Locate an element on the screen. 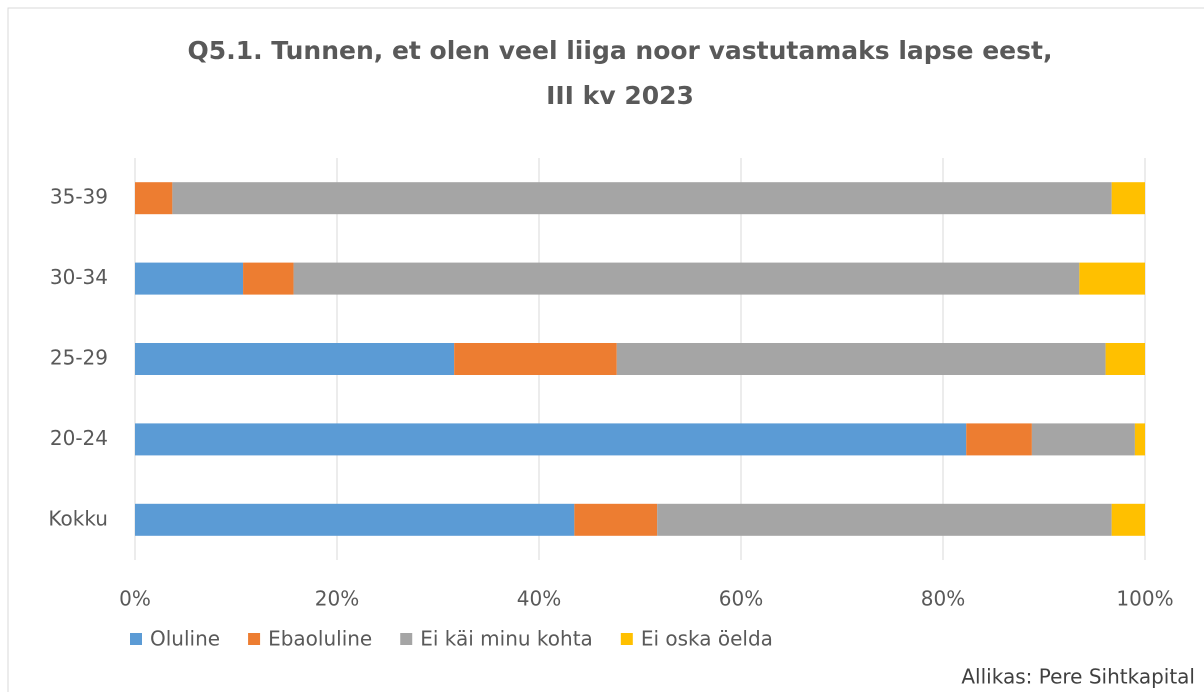 The height and width of the screenshot is (692, 1204). source-note: Allikas: Pere Sihtkapital is located at coordinates (1078, 677).